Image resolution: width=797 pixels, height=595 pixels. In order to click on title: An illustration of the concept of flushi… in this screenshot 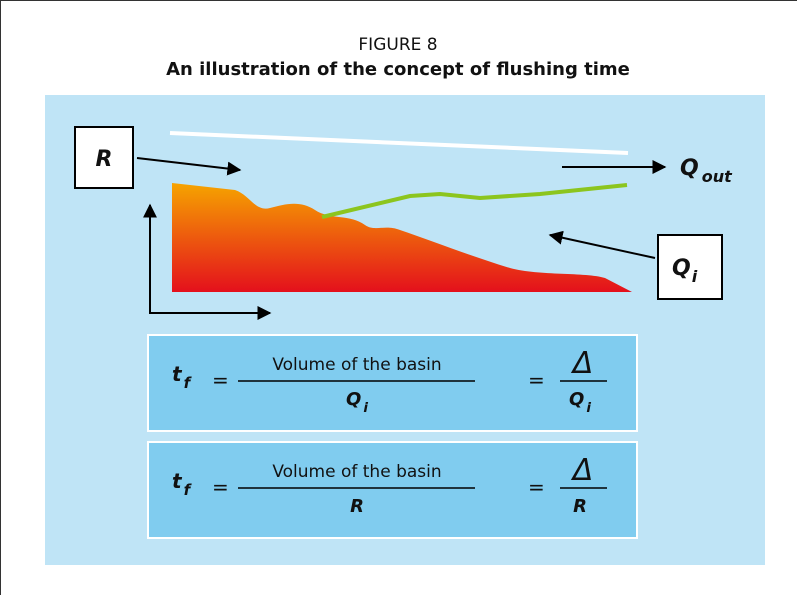, I will do `click(398, 69)`.